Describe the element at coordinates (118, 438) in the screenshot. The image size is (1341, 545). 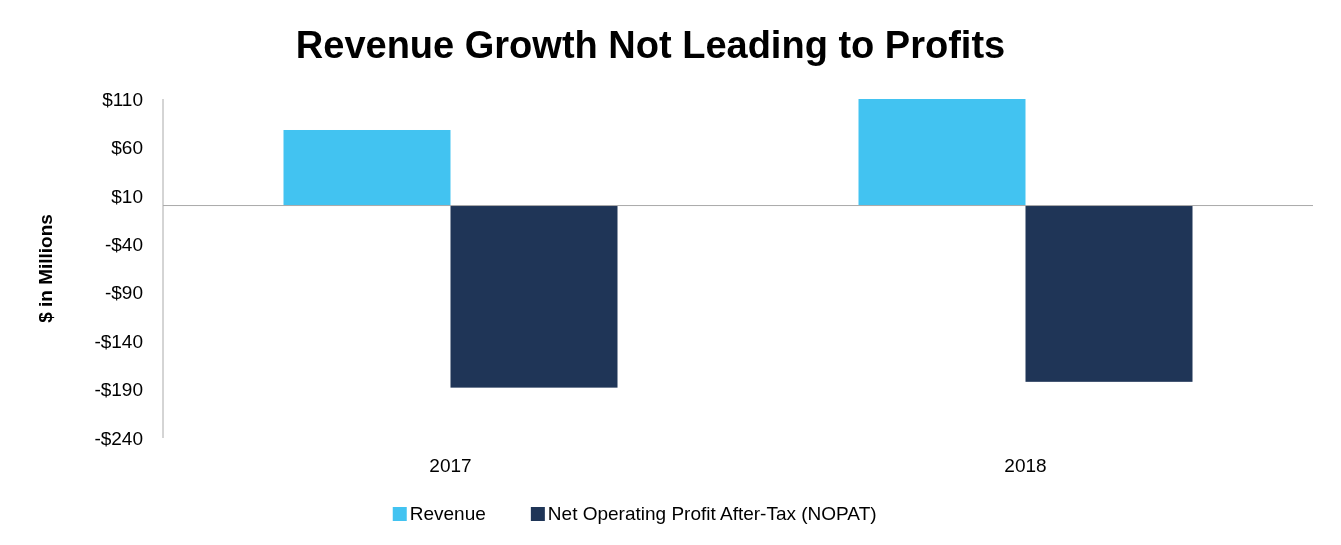
I see `y-tick-label: -$240` at that location.